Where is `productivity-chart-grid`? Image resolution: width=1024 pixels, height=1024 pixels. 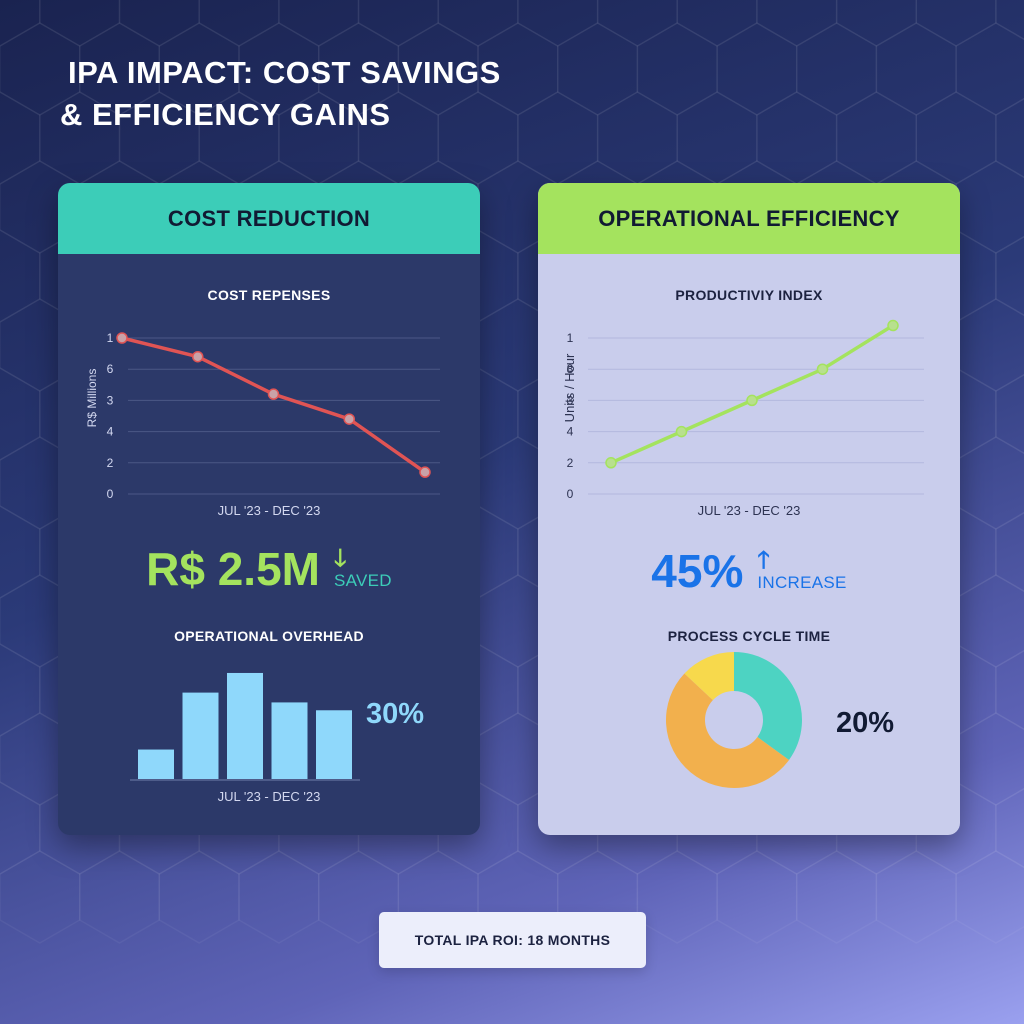 productivity-chart-grid is located at coordinates (756, 416).